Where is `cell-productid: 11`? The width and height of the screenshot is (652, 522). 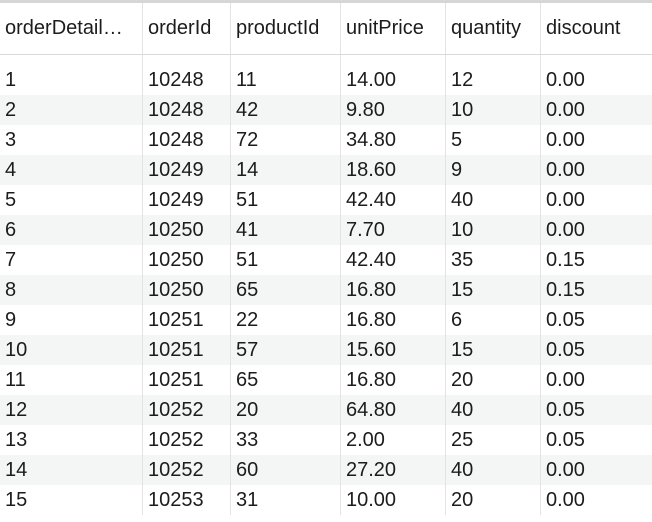 cell-productid: 11 is located at coordinates (286, 80).